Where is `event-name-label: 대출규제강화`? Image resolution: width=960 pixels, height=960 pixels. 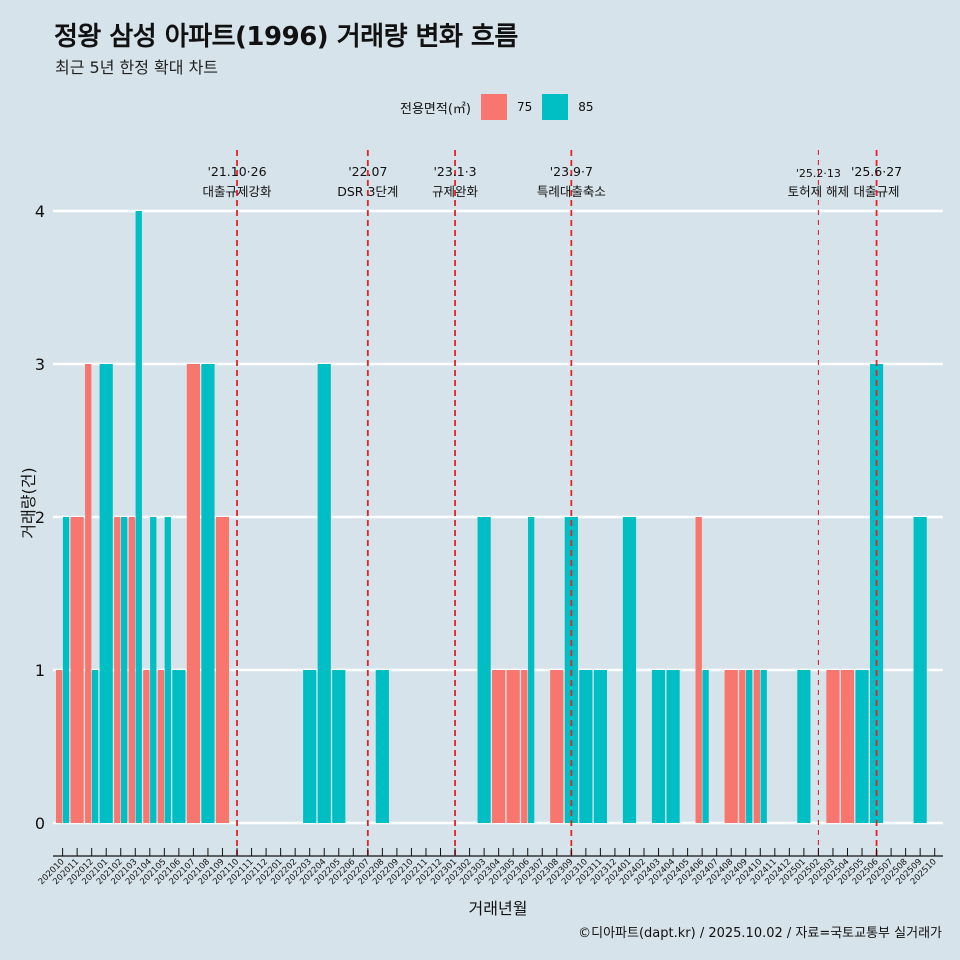
event-name-label: 대출규제강화 is located at coordinates (238, 191).